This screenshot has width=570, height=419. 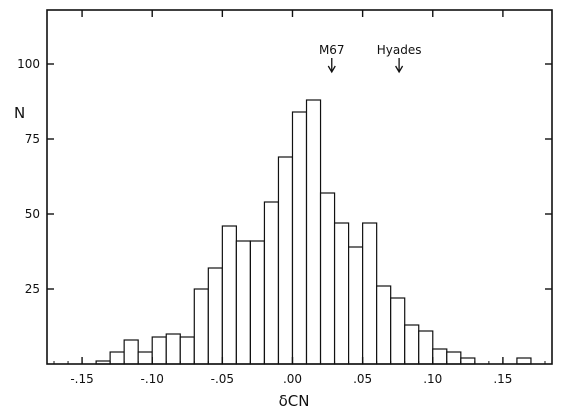 What do you see at coordinates (370, 58) in the screenshot?
I see `annotations: M67 Hyades` at bounding box center [370, 58].